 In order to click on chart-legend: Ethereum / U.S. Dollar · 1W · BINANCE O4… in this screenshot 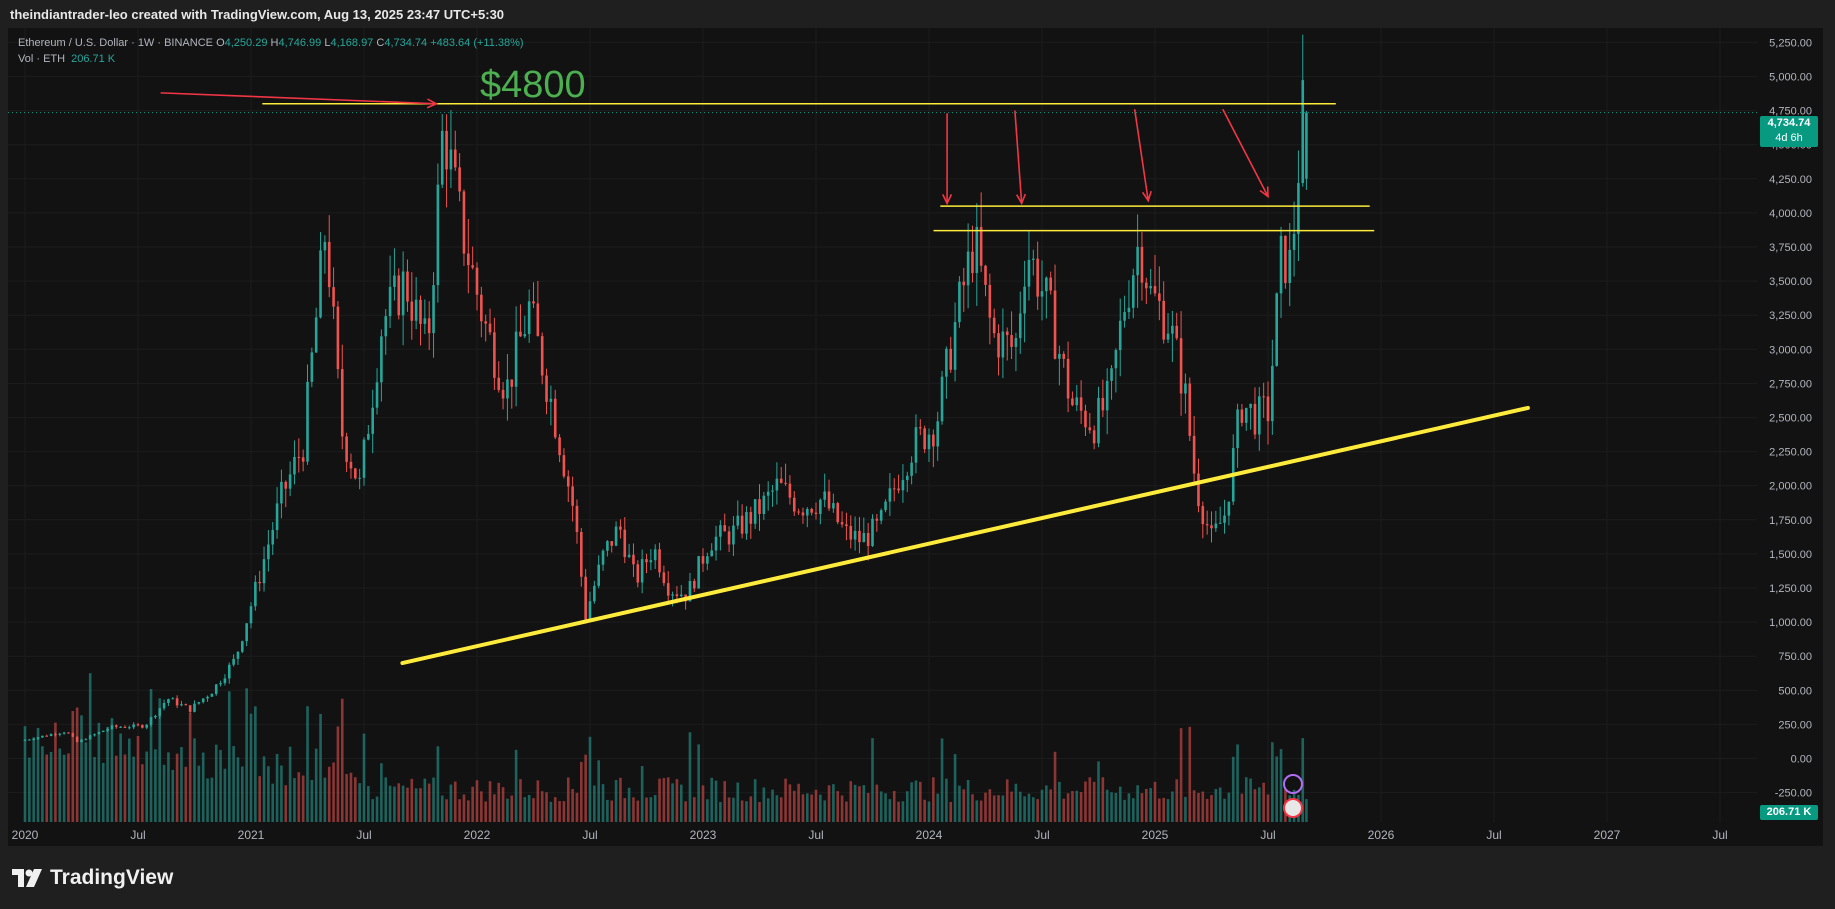, I will do `click(271, 51)`.